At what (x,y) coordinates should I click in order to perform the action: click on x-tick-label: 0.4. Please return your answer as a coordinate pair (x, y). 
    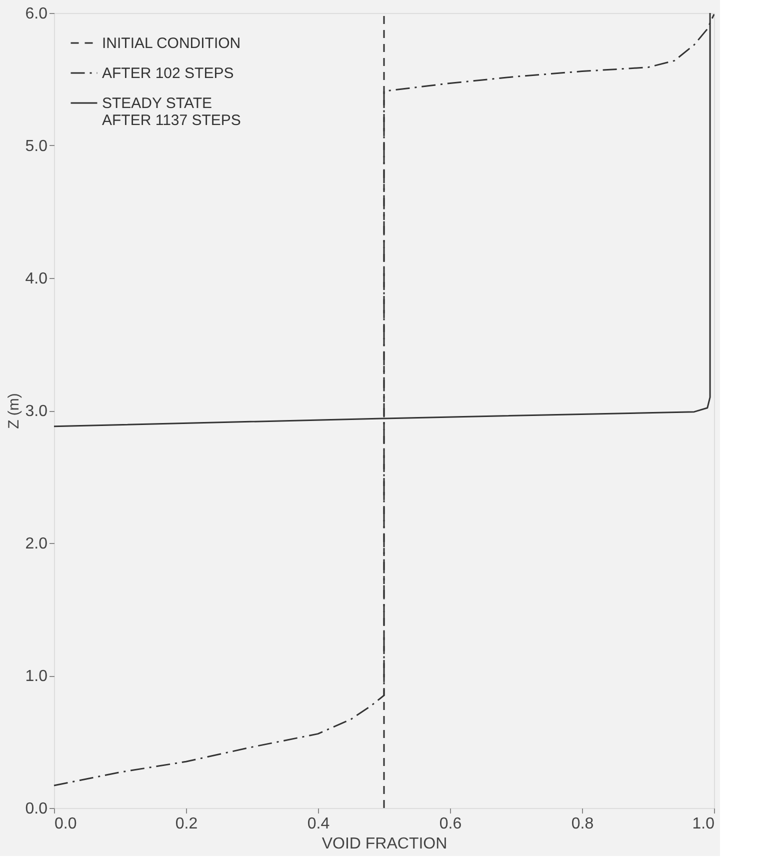
    Looking at the image, I should click on (318, 824).